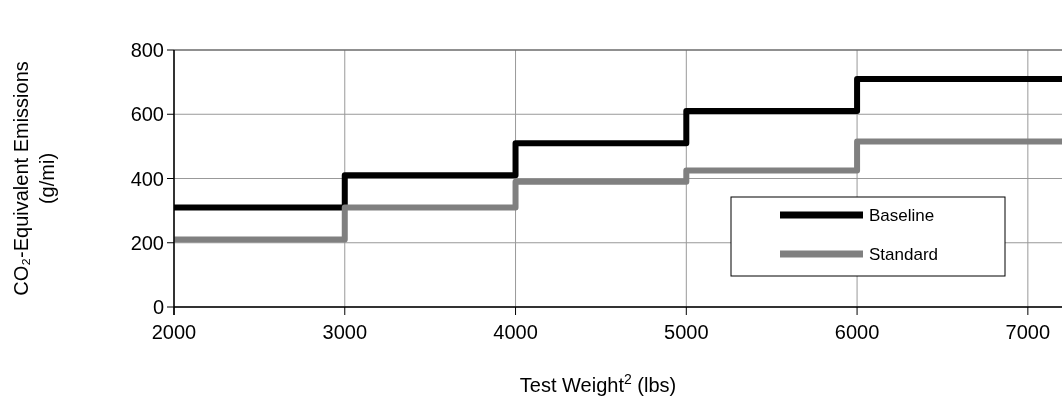  What do you see at coordinates (598, 383) in the screenshot?
I see `x-axis-title: Test Weight$^{2}$ (lbs)` at bounding box center [598, 383].